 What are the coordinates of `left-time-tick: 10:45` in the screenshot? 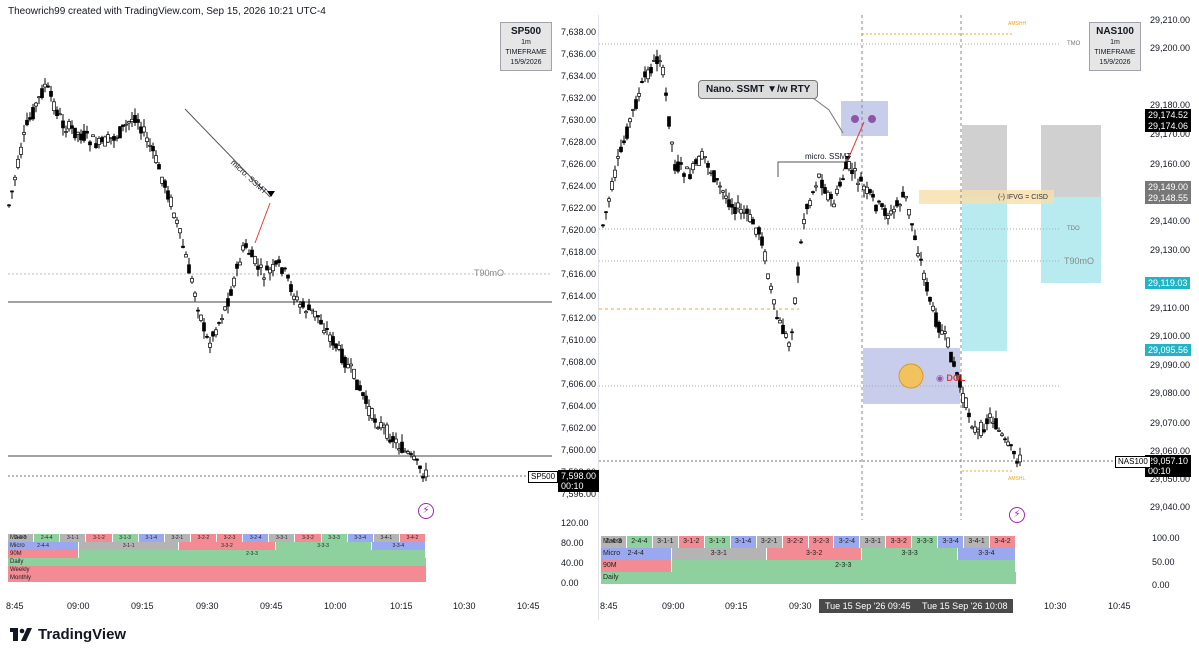 It's located at (528, 606).